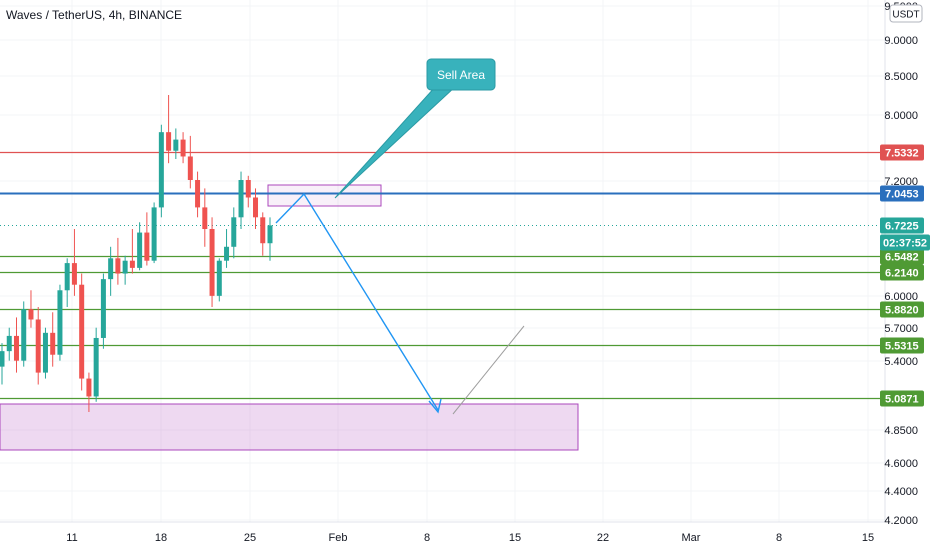  I want to click on price-tag-label: 5.0871, so click(902, 400).